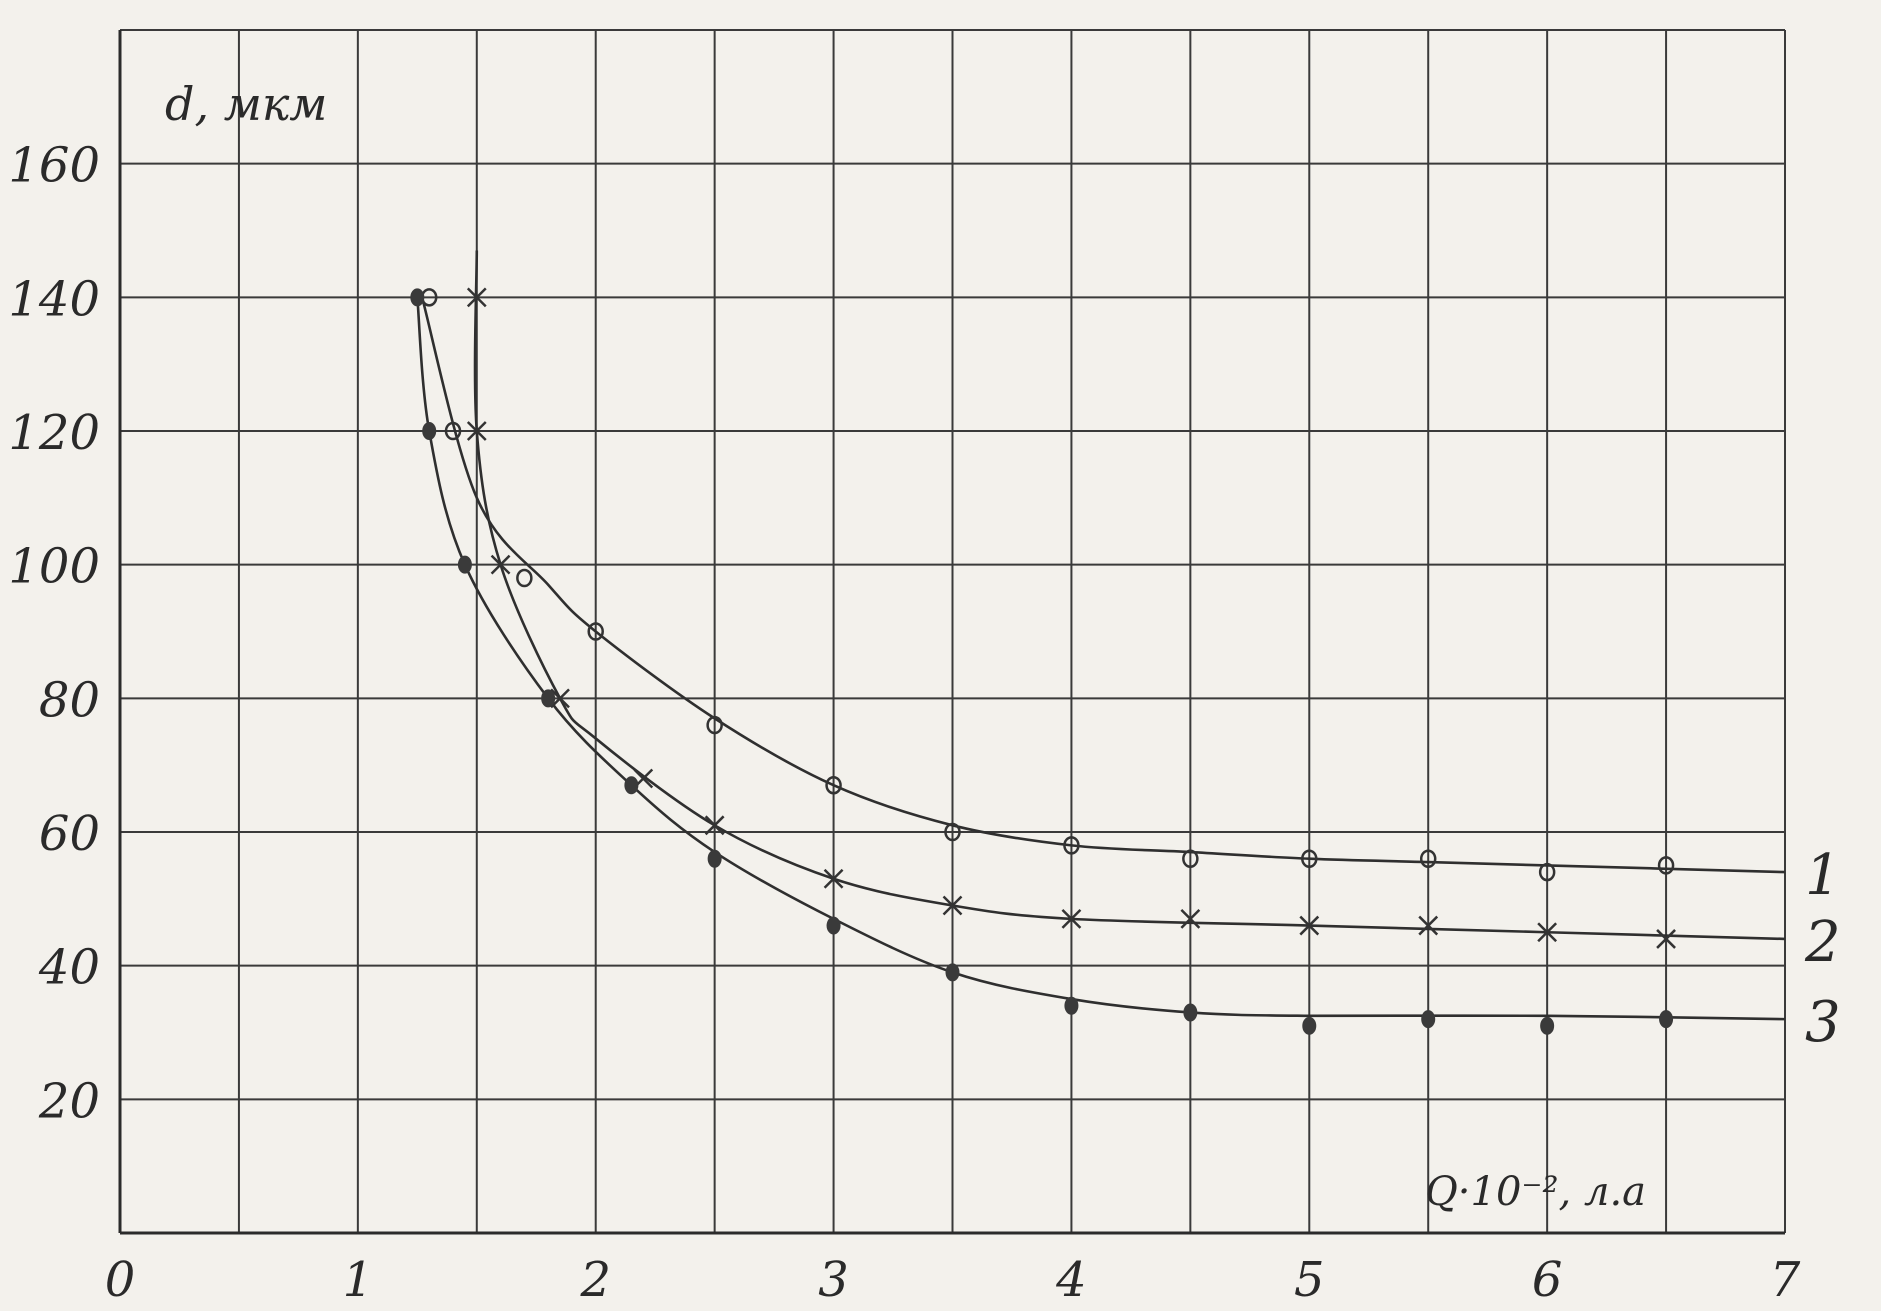 This screenshot has width=1881, height=1311. Describe the element at coordinates (1785, 1280) in the screenshot. I see `x-tick-label: 7` at that location.